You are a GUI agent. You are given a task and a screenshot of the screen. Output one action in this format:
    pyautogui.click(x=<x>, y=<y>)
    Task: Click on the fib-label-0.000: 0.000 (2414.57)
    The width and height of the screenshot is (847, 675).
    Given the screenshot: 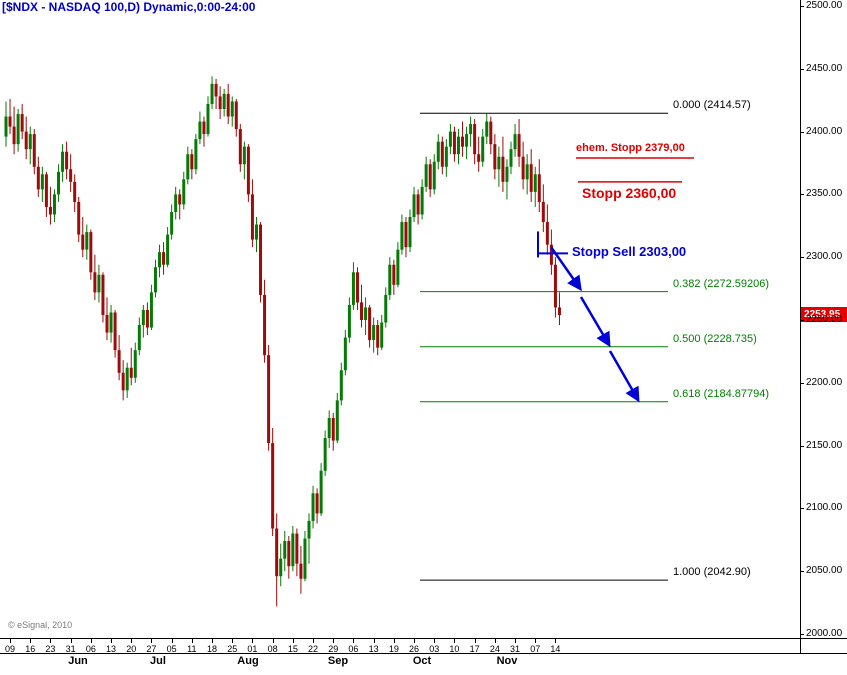 What is the action you would take?
    pyautogui.click(x=712, y=105)
    